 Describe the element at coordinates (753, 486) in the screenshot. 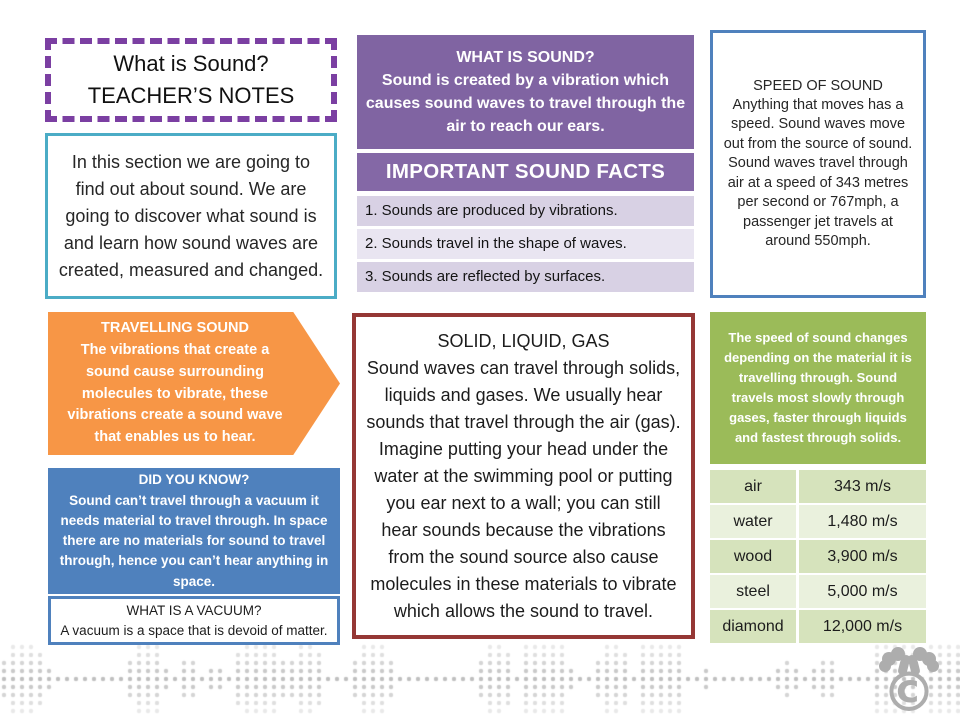

I see `material-cell: air` at that location.